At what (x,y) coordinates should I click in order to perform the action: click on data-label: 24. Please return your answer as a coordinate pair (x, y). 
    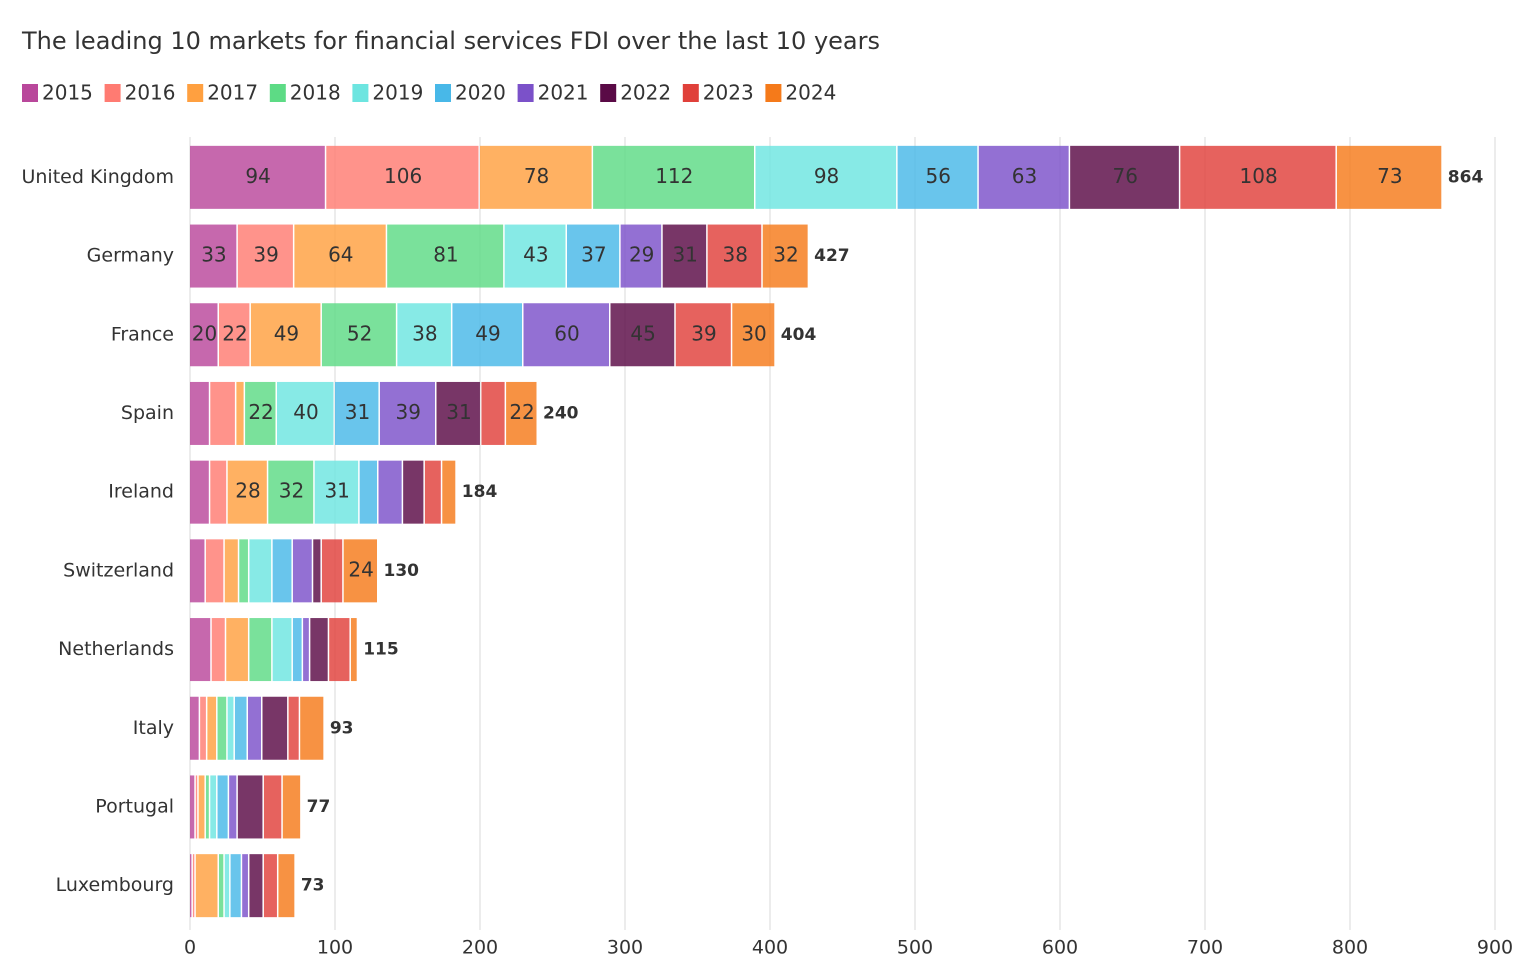
    Looking at the image, I should click on (360, 569).